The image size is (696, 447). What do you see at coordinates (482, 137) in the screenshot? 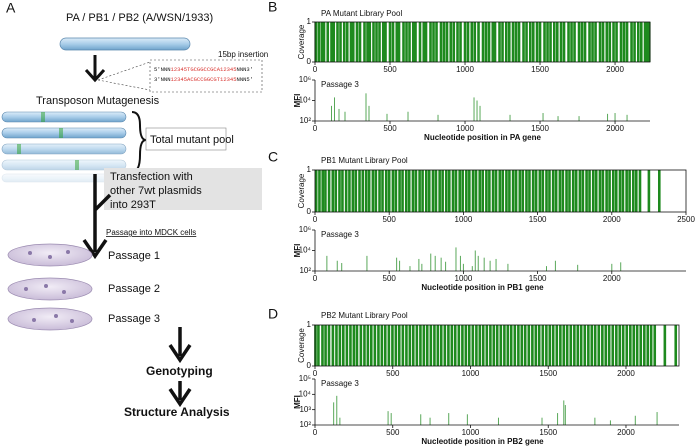
I see `x-axis-label: Nucleotide position in PA gene` at bounding box center [482, 137].